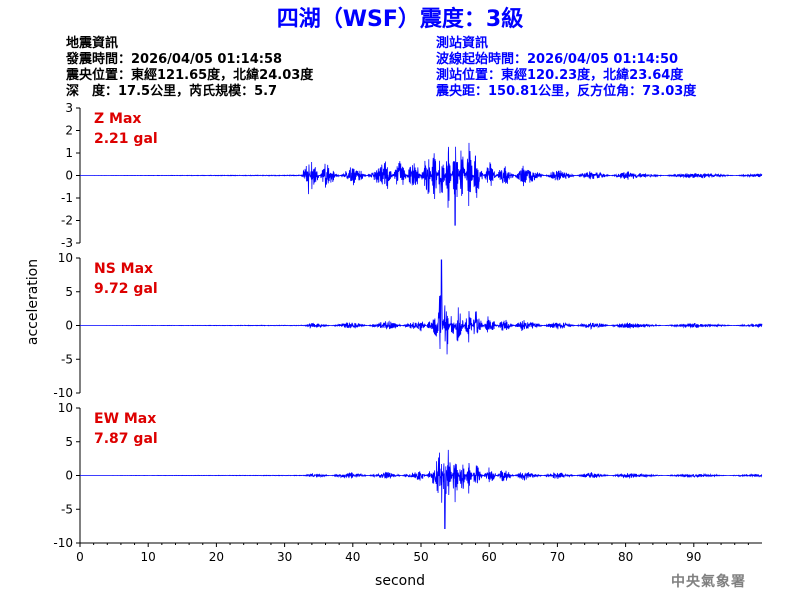  Describe the element at coordinates (33, 302) in the screenshot. I see `y-axis-title: acceleration` at that location.